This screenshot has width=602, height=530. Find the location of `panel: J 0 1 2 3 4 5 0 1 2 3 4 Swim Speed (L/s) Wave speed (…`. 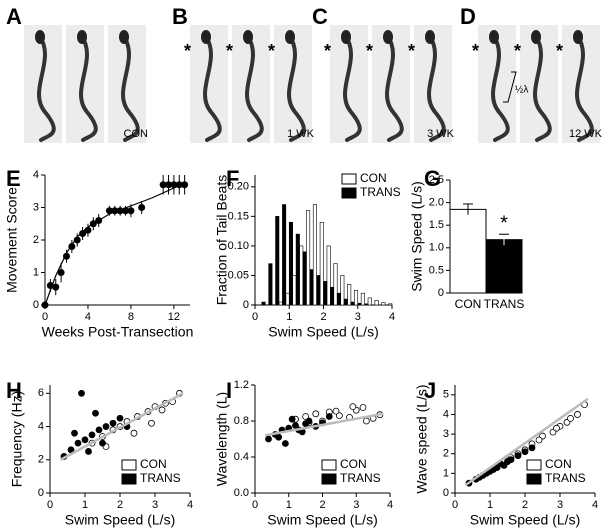

panel: J 0 1 2 3 4 5 0 1 2 3 4 Swim Speed (L/s) Wave speed (… is located at coordinates (506, 453).